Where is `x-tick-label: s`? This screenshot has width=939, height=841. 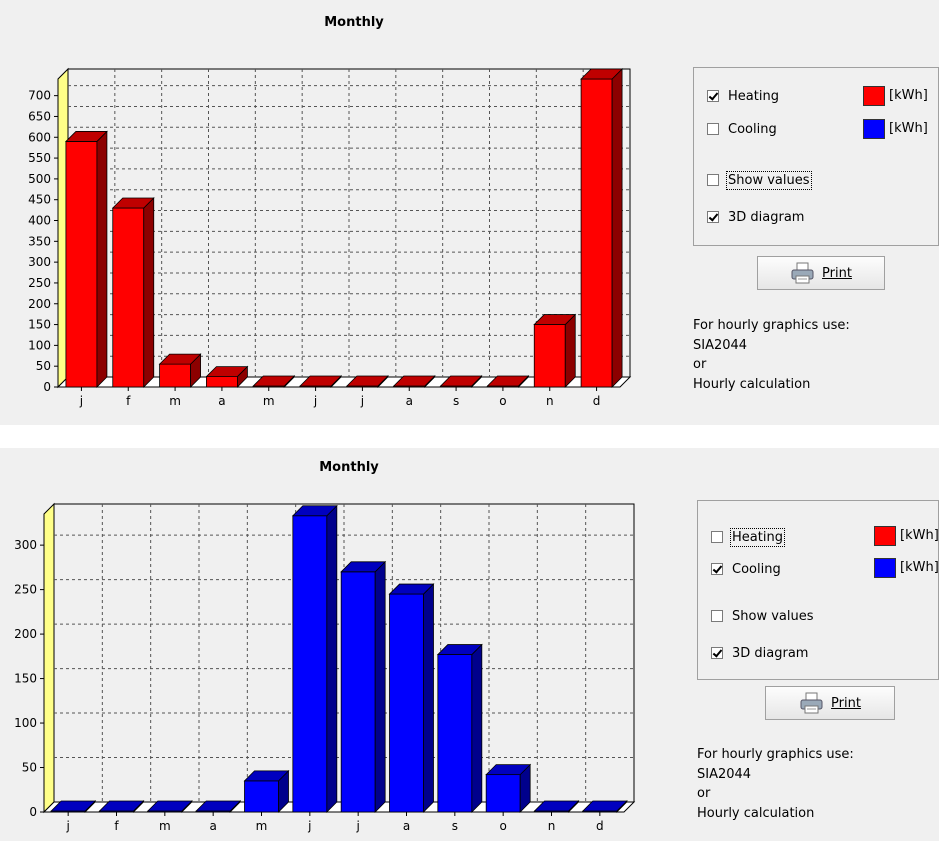
x-tick-label: s is located at coordinates (455, 826).